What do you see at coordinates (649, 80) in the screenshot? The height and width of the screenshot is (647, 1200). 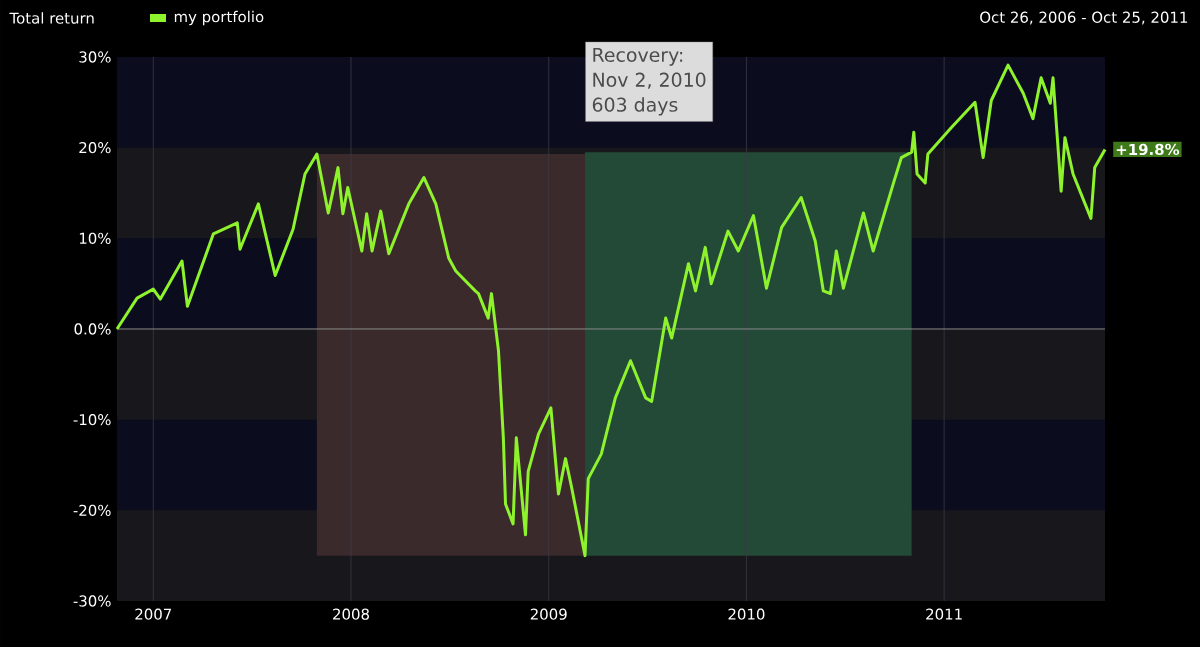 I see `annotation: Nov 2, 2010` at bounding box center [649, 80].